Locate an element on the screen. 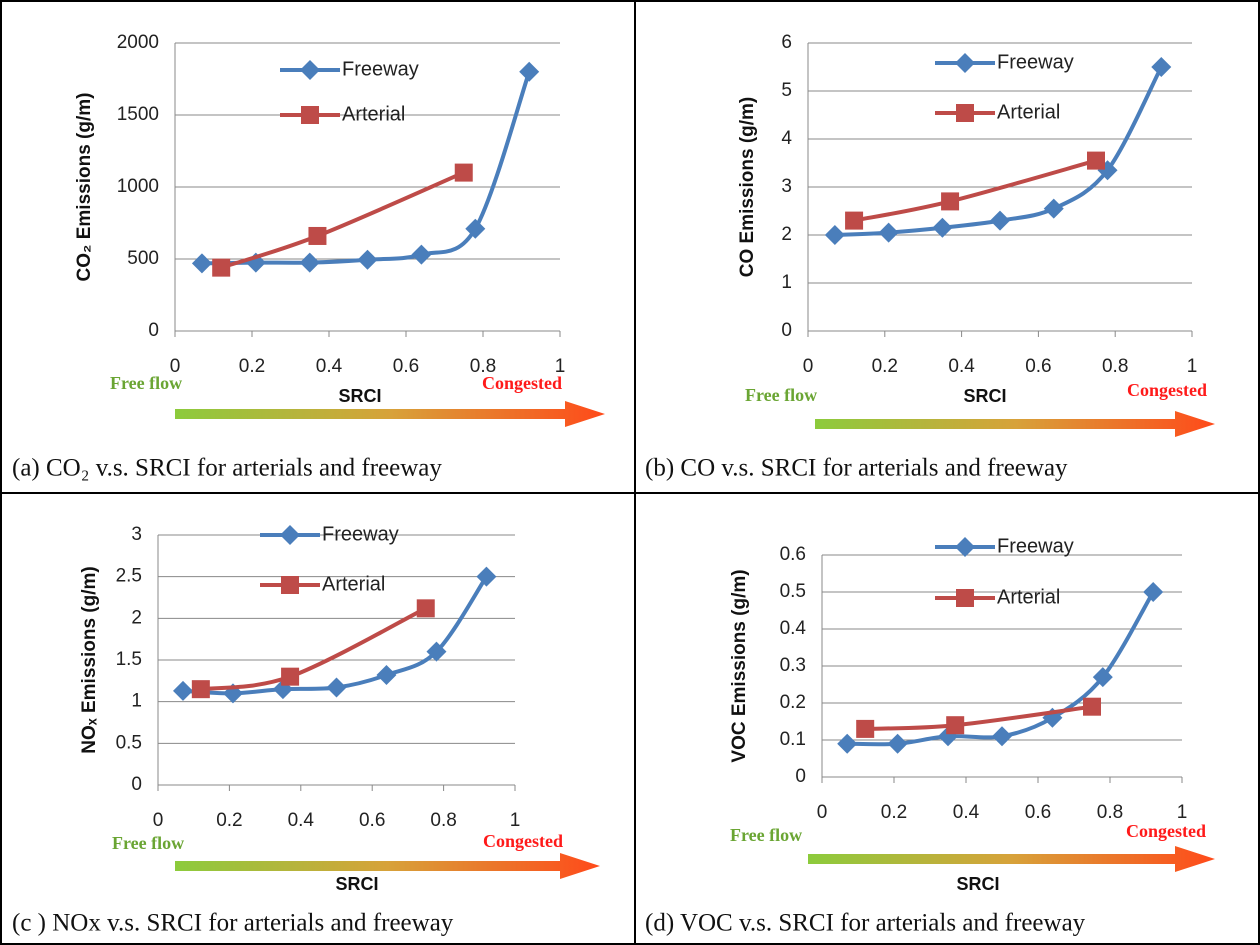  y-tick-label: 0.6 is located at coordinates (793, 554).